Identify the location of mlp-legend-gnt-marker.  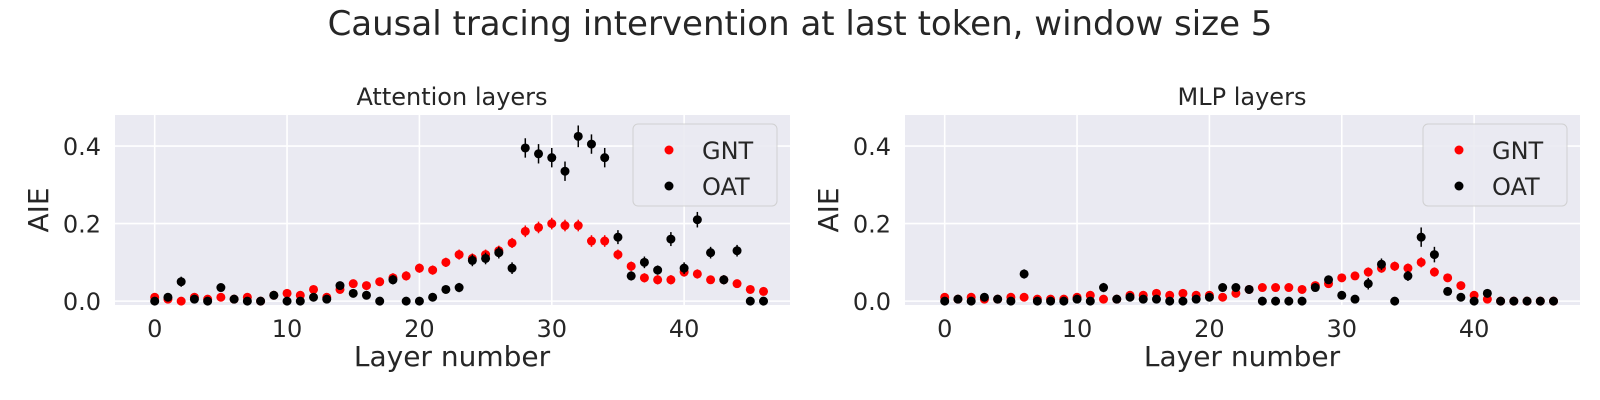
(1459, 150).